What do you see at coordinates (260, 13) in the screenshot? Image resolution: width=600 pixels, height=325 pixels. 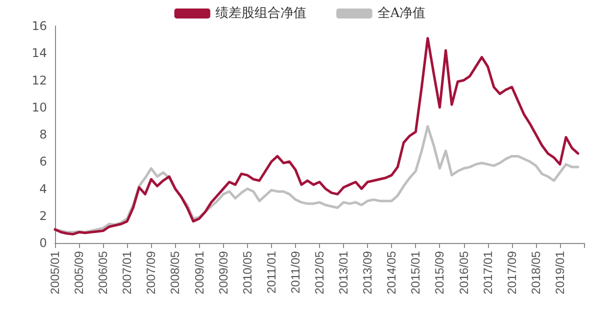 I see `legend-label: 绩差股组合净值` at bounding box center [260, 13].